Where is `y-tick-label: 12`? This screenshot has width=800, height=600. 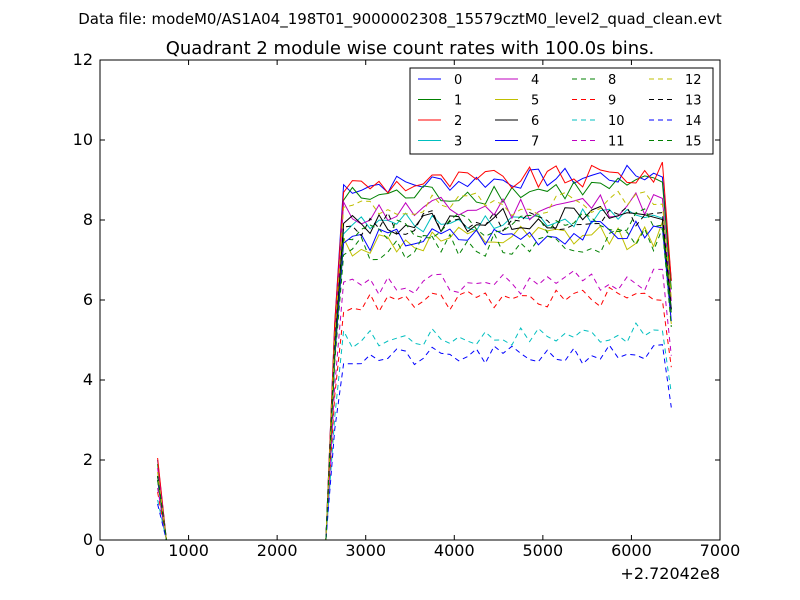
y-tick-label: 12 is located at coordinates (83, 59).